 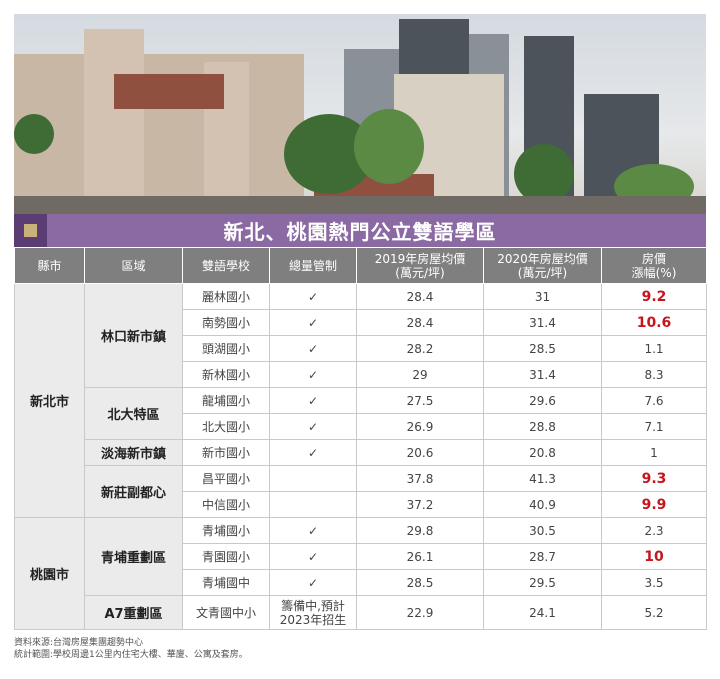 I want to click on table-row: 南勢國小 ✓ 28.4 31.4 10.6, so click(x=361, y=322).